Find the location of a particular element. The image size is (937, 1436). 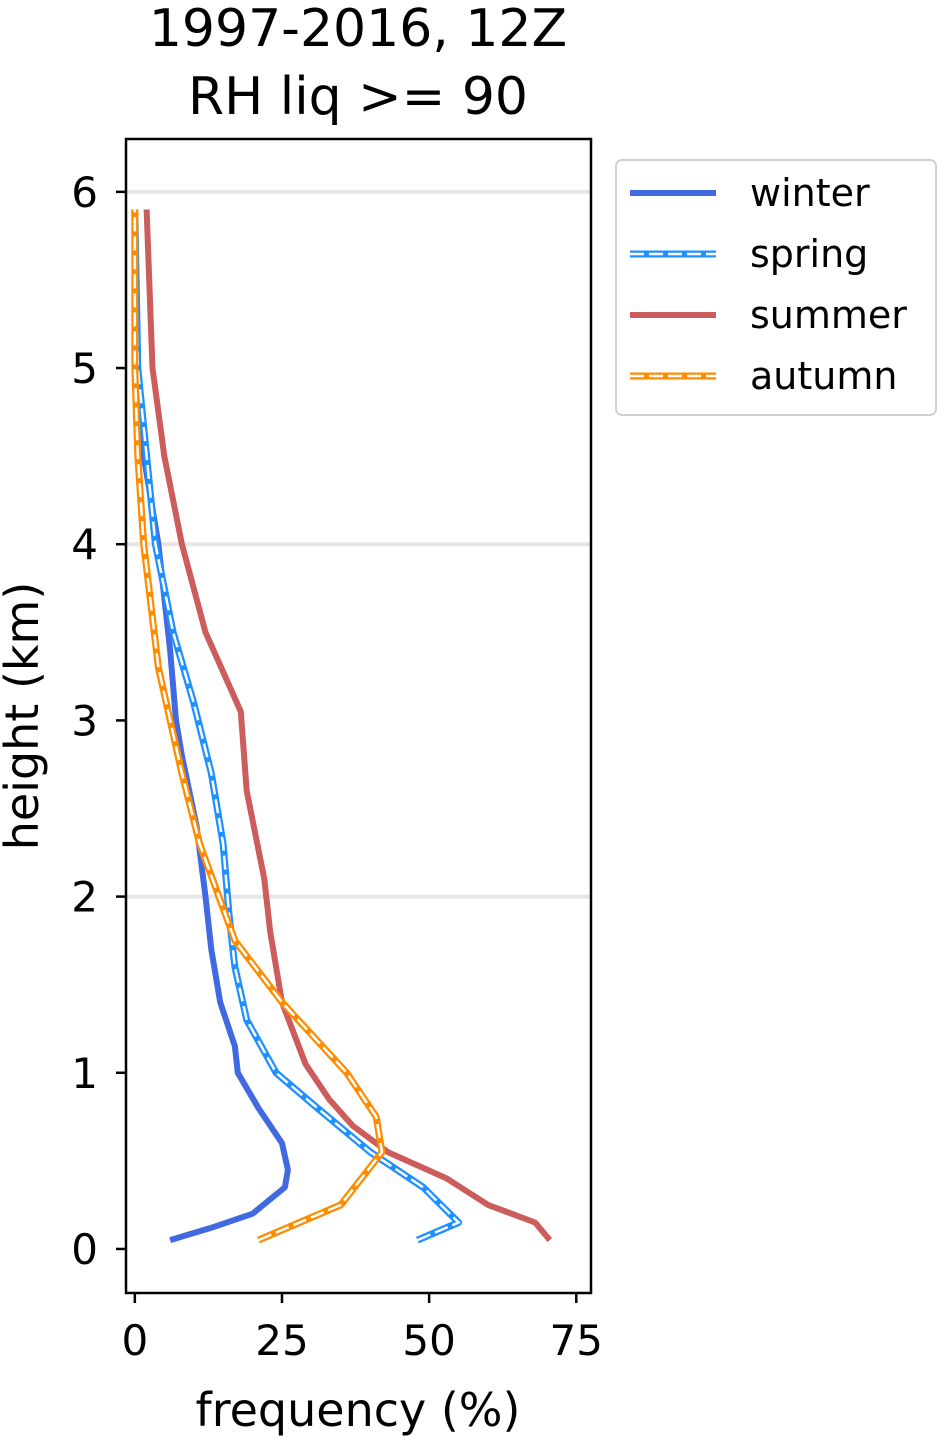

legend-entry-autumn: autumn is located at coordinates (763, 376).